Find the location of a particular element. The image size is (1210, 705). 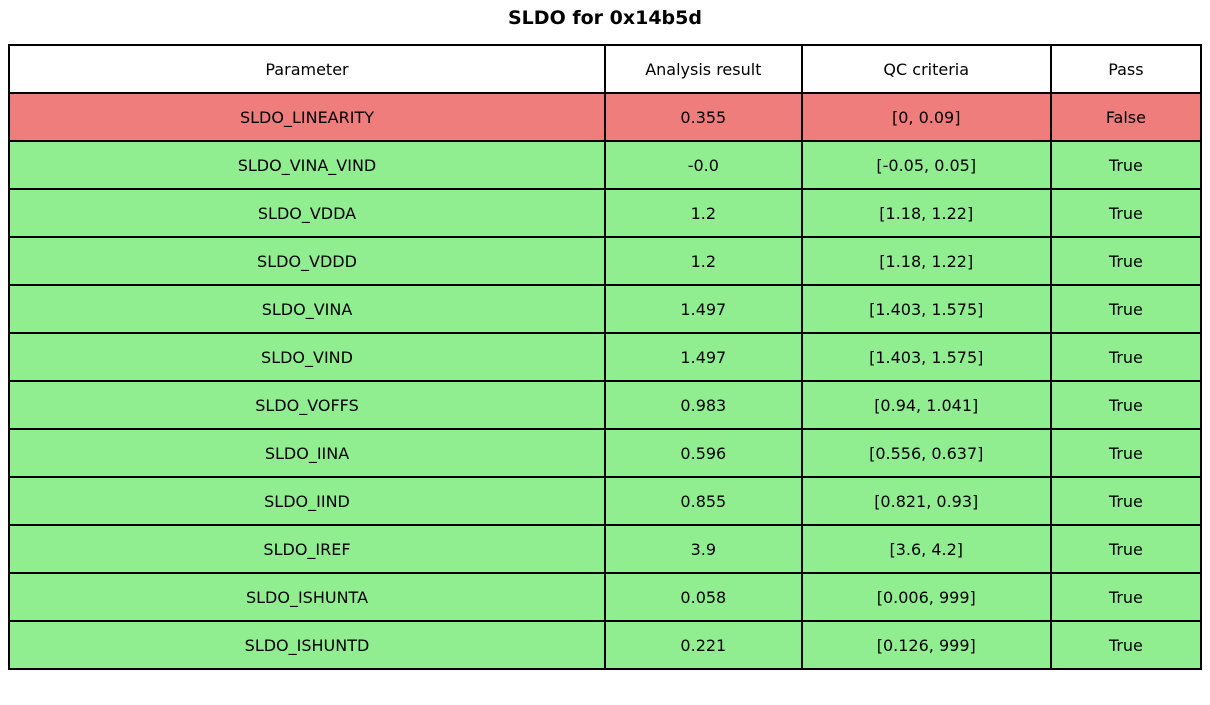

table-row: SLDO_VIND 1.497 [1.403, 1.575] True is located at coordinates (605, 357).